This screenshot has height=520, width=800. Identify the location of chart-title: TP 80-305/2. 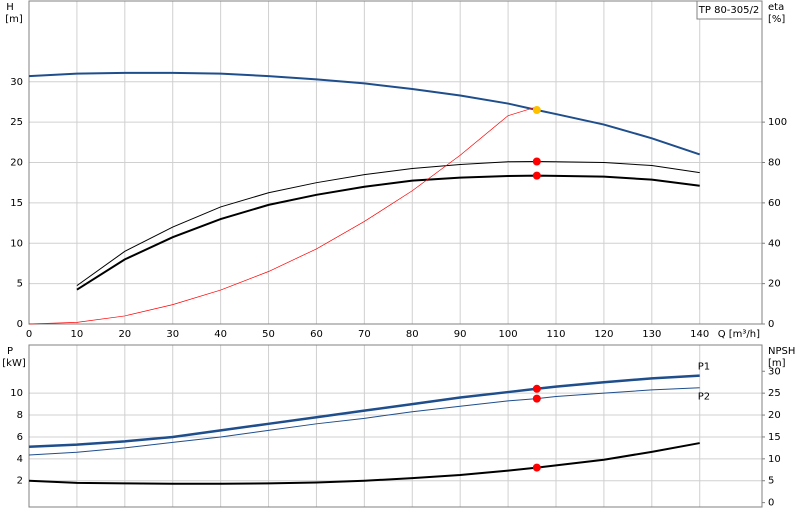
(728, 10).